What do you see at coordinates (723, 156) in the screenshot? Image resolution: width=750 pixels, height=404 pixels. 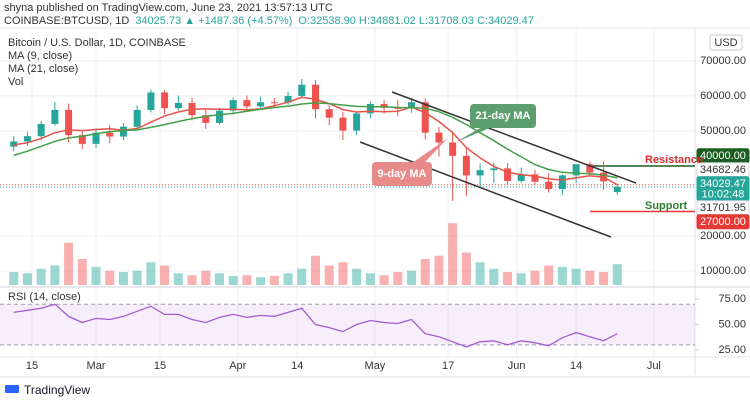 I see `price-label: 40000.00` at bounding box center [723, 156].